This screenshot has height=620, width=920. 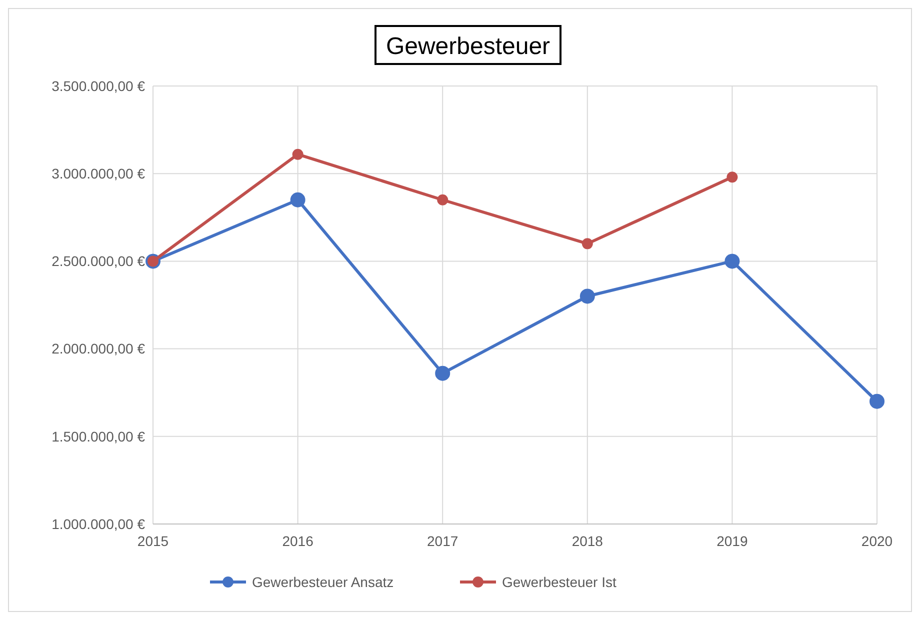 What do you see at coordinates (99, 436) in the screenshot?
I see `y-tick-label: 1.500.000,00 €` at bounding box center [99, 436].